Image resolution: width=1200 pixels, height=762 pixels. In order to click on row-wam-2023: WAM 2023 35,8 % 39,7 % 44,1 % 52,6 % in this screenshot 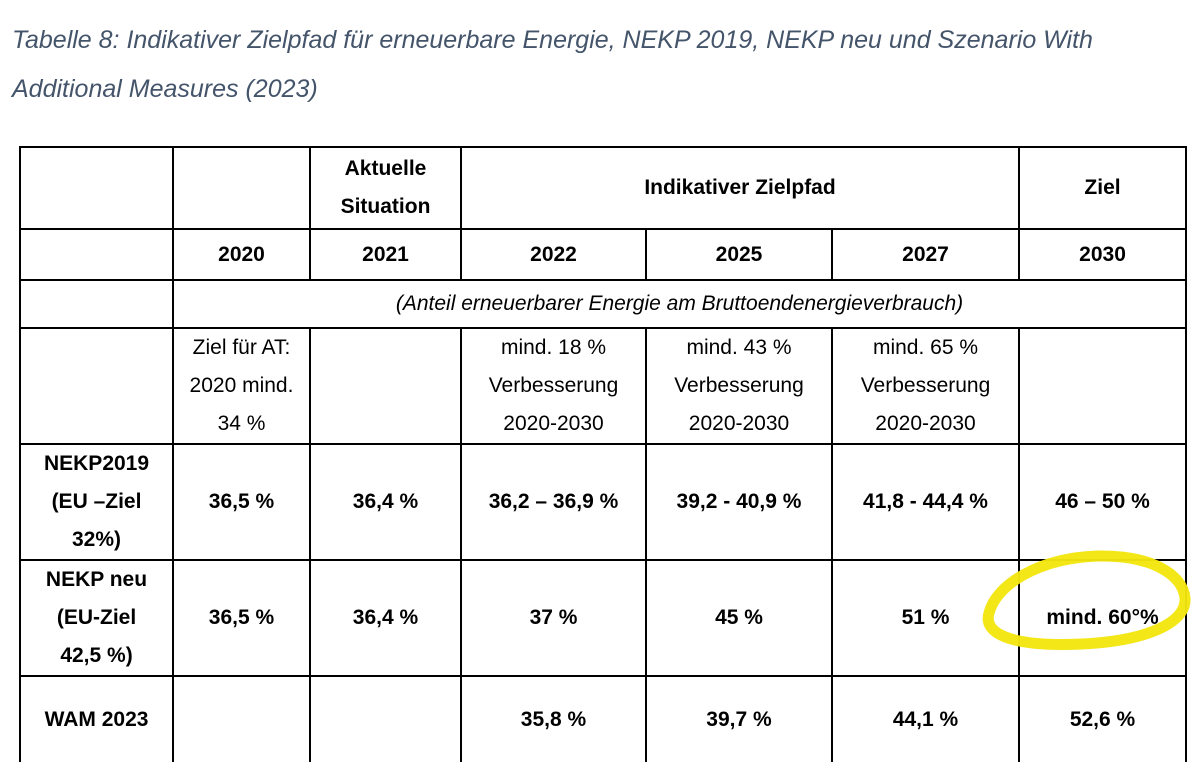, I will do `click(603, 718)`.